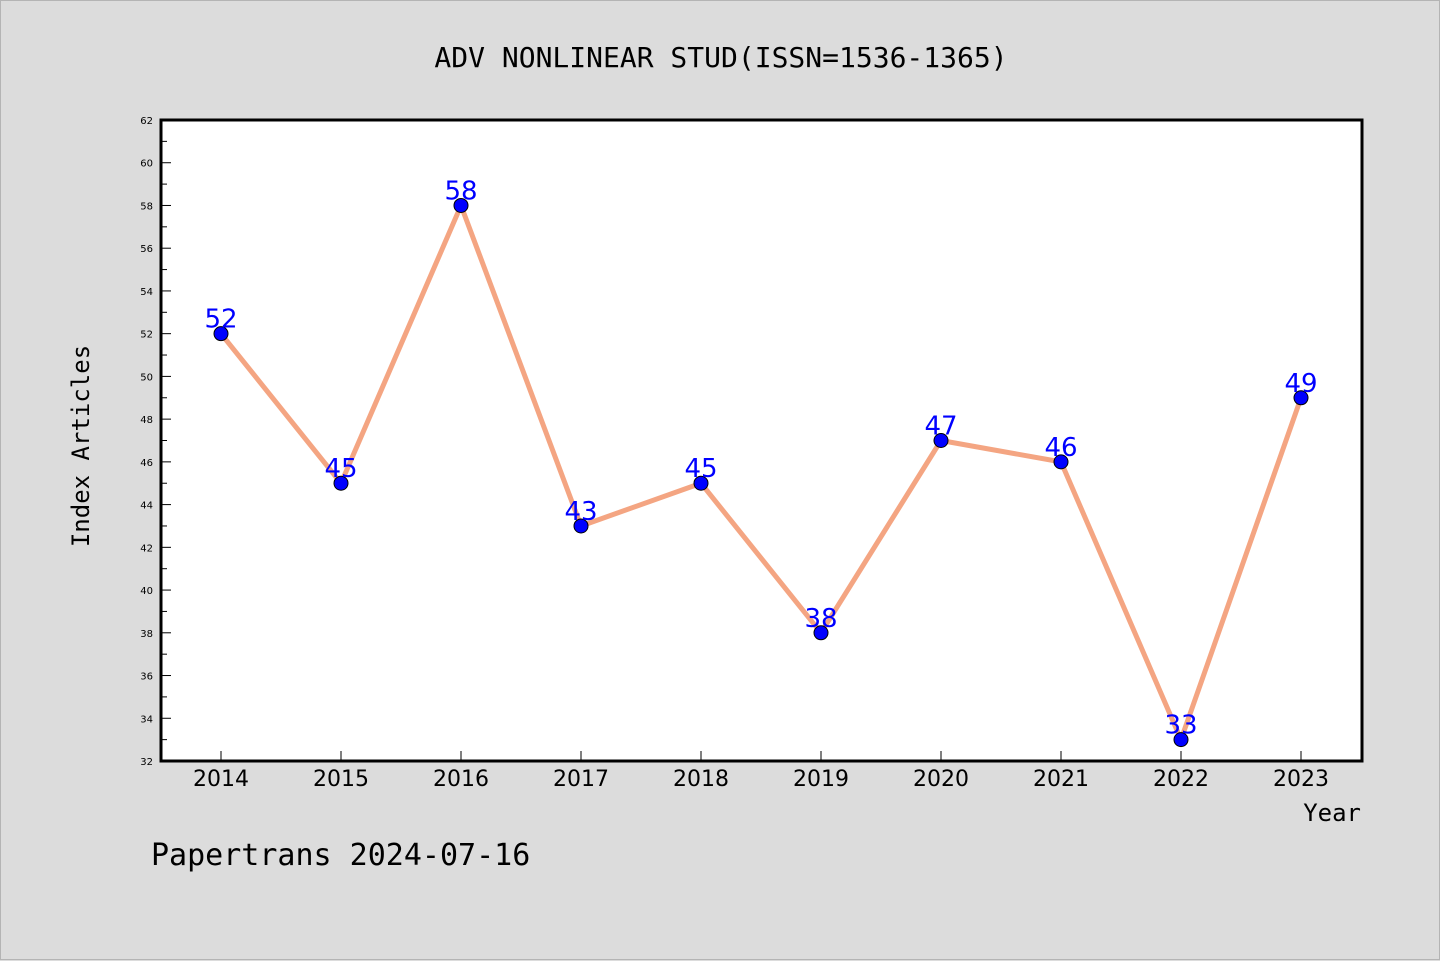 The image size is (1440, 961). Describe the element at coordinates (146, 506) in the screenshot. I see `y-tick-label: 44` at that location.